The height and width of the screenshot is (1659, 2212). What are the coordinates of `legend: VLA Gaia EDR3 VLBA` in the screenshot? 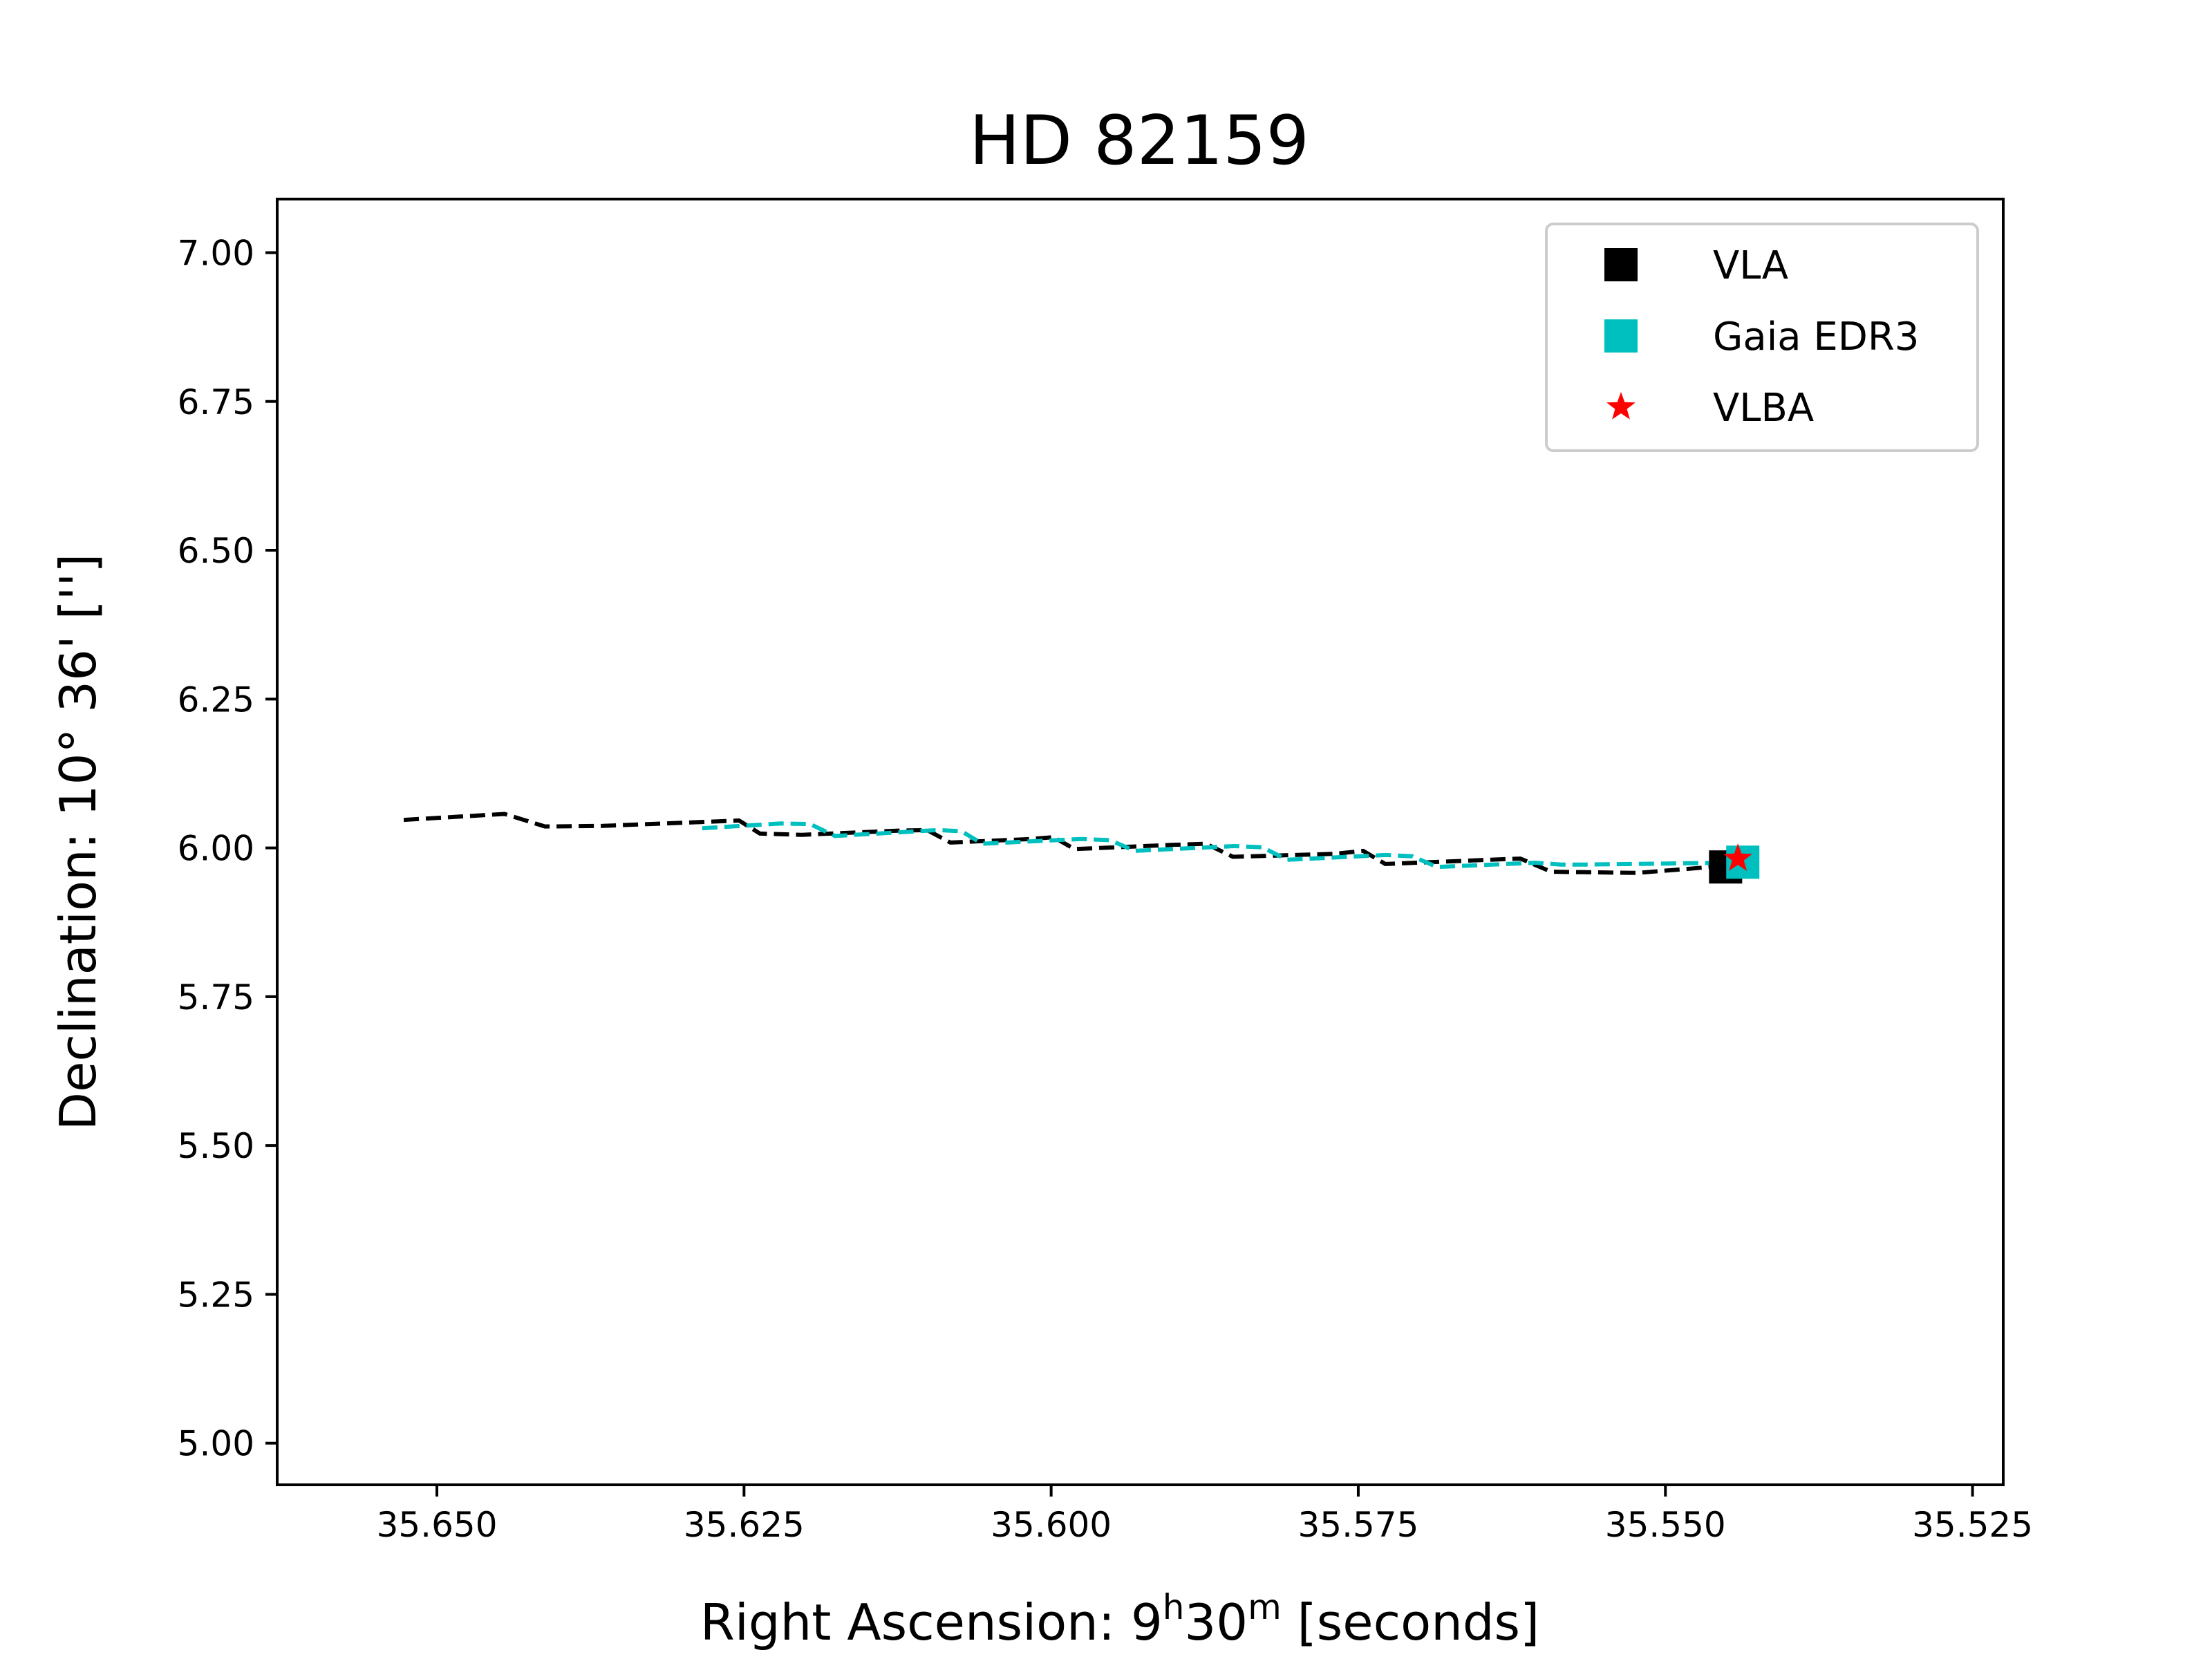 It's located at (1762, 337).